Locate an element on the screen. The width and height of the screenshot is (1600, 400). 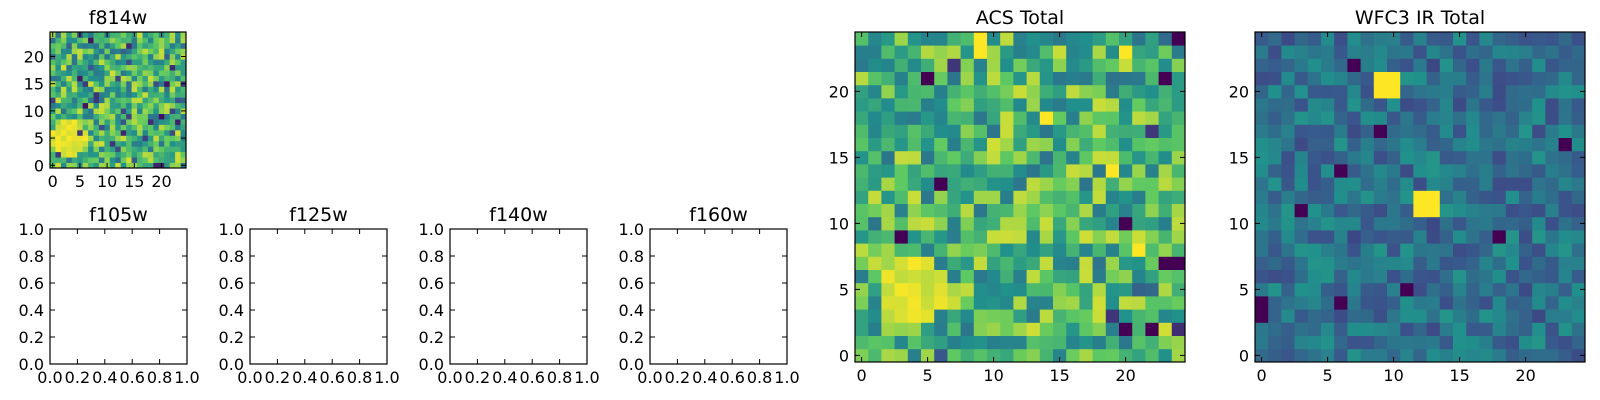
y-tick-label: 20 is located at coordinates (839, 91).